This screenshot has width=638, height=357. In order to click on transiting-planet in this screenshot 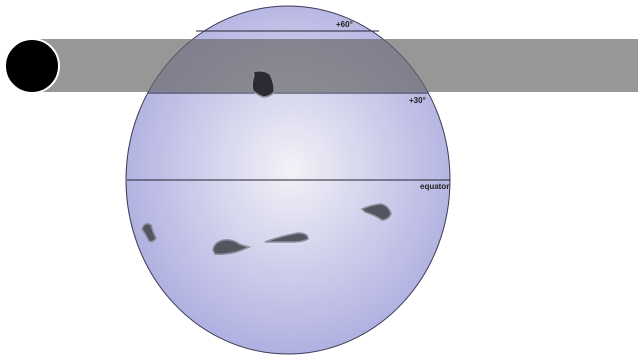, I will do `click(32, 66)`.